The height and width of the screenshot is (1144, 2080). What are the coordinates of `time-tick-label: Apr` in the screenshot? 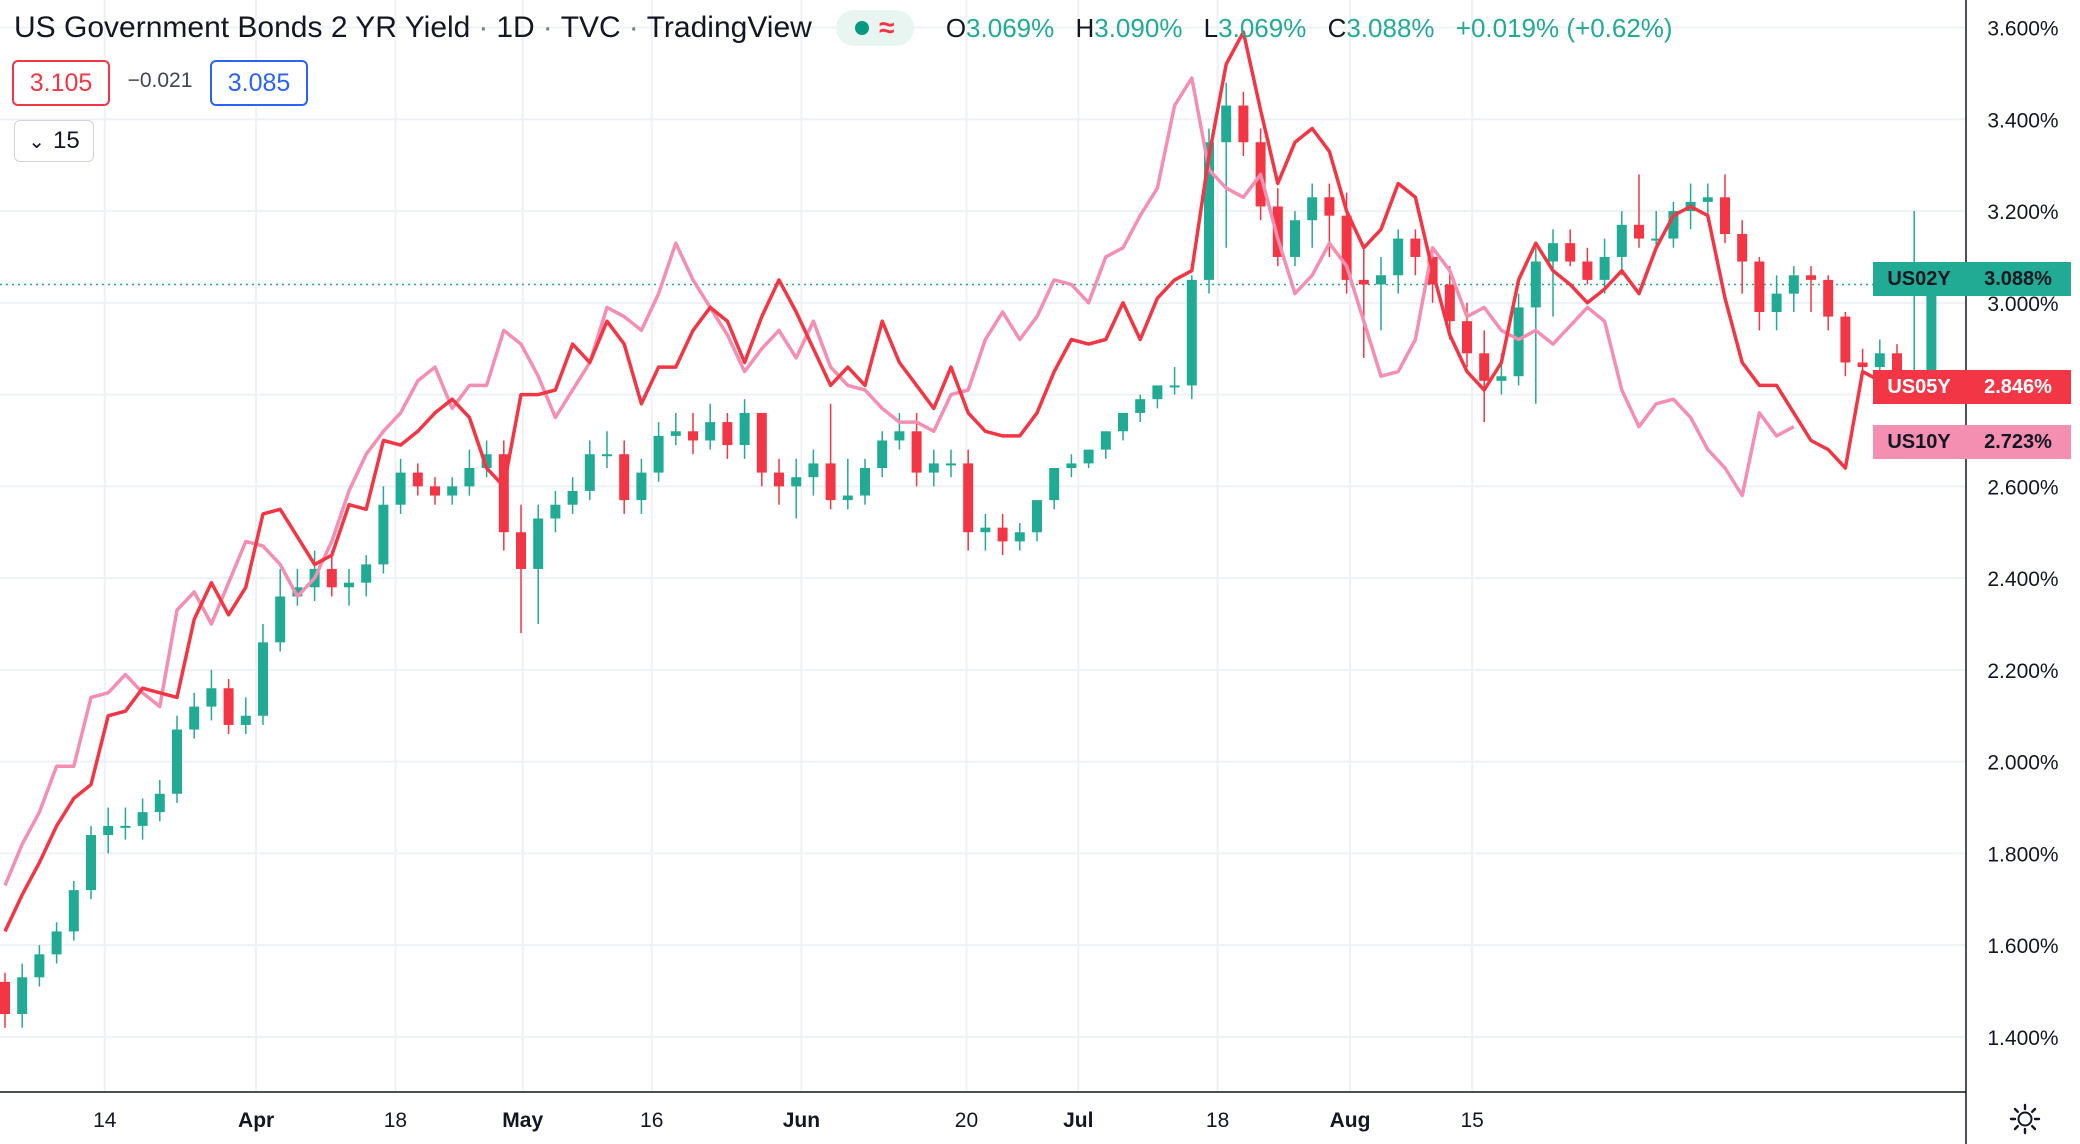 It's located at (256, 1120).